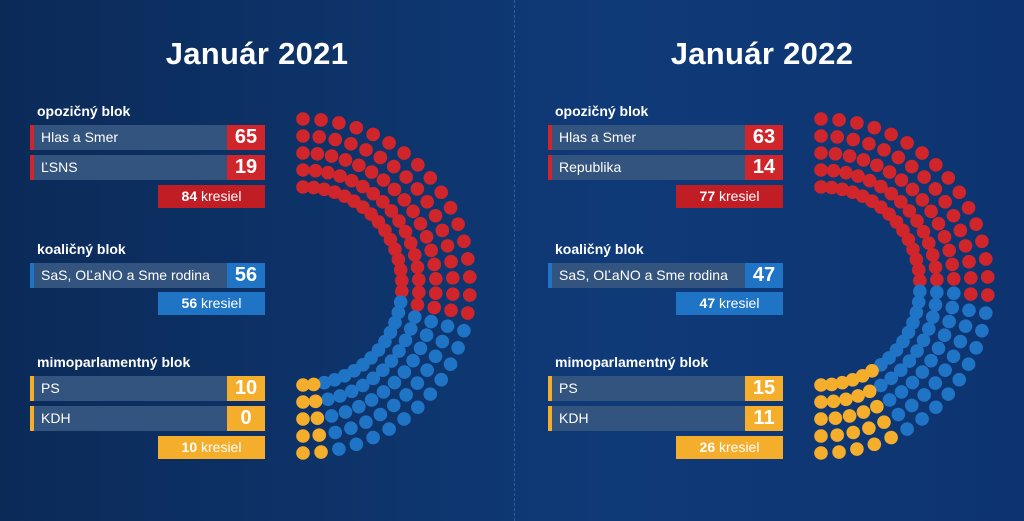  Describe the element at coordinates (246, 275) in the screenshot. I see `party-seats: 56` at that location.